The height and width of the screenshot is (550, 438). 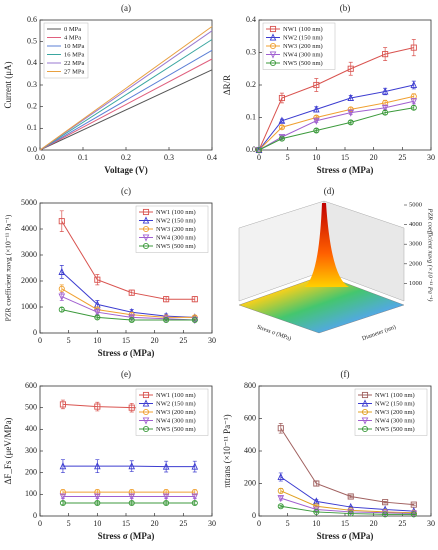 I want to click on y-tick-label: 500, so click(x=31, y=406).